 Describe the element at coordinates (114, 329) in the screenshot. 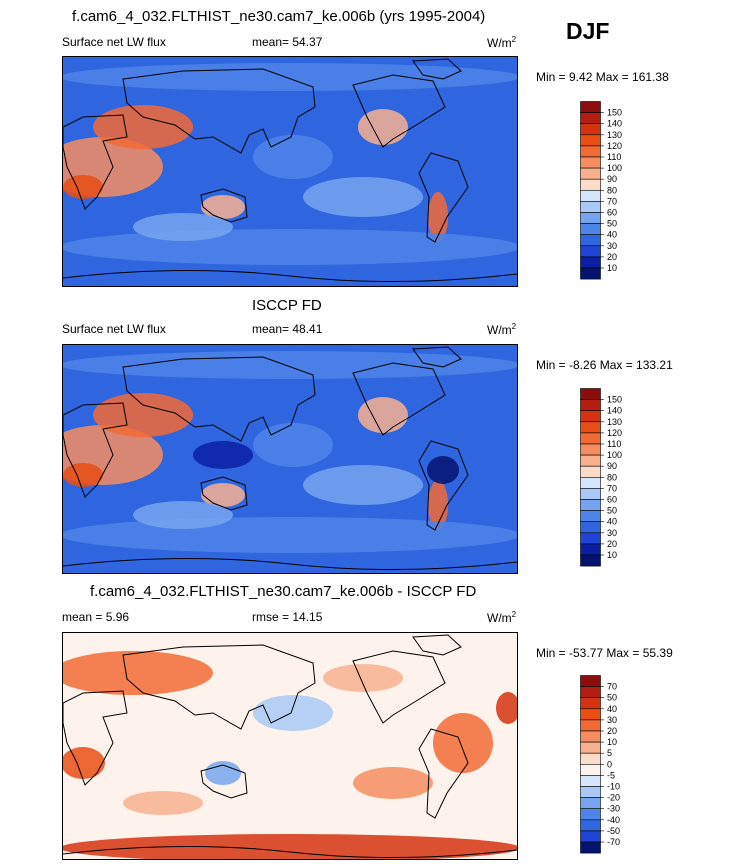

I see `panel2-variable-label: Surface net LW flux` at that location.